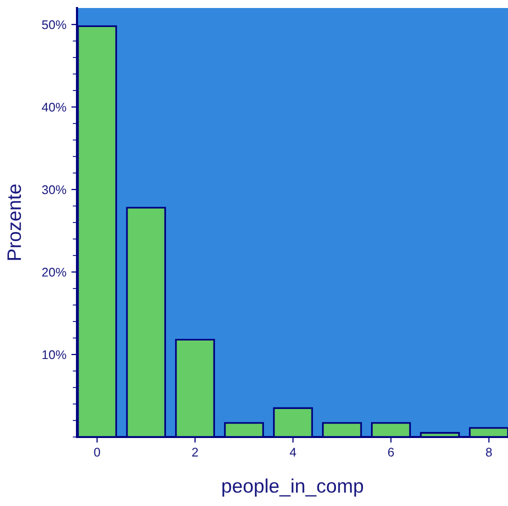 The image size is (508, 506). What do you see at coordinates (195, 452) in the screenshot?
I see `x-tick-label: 2` at bounding box center [195, 452].